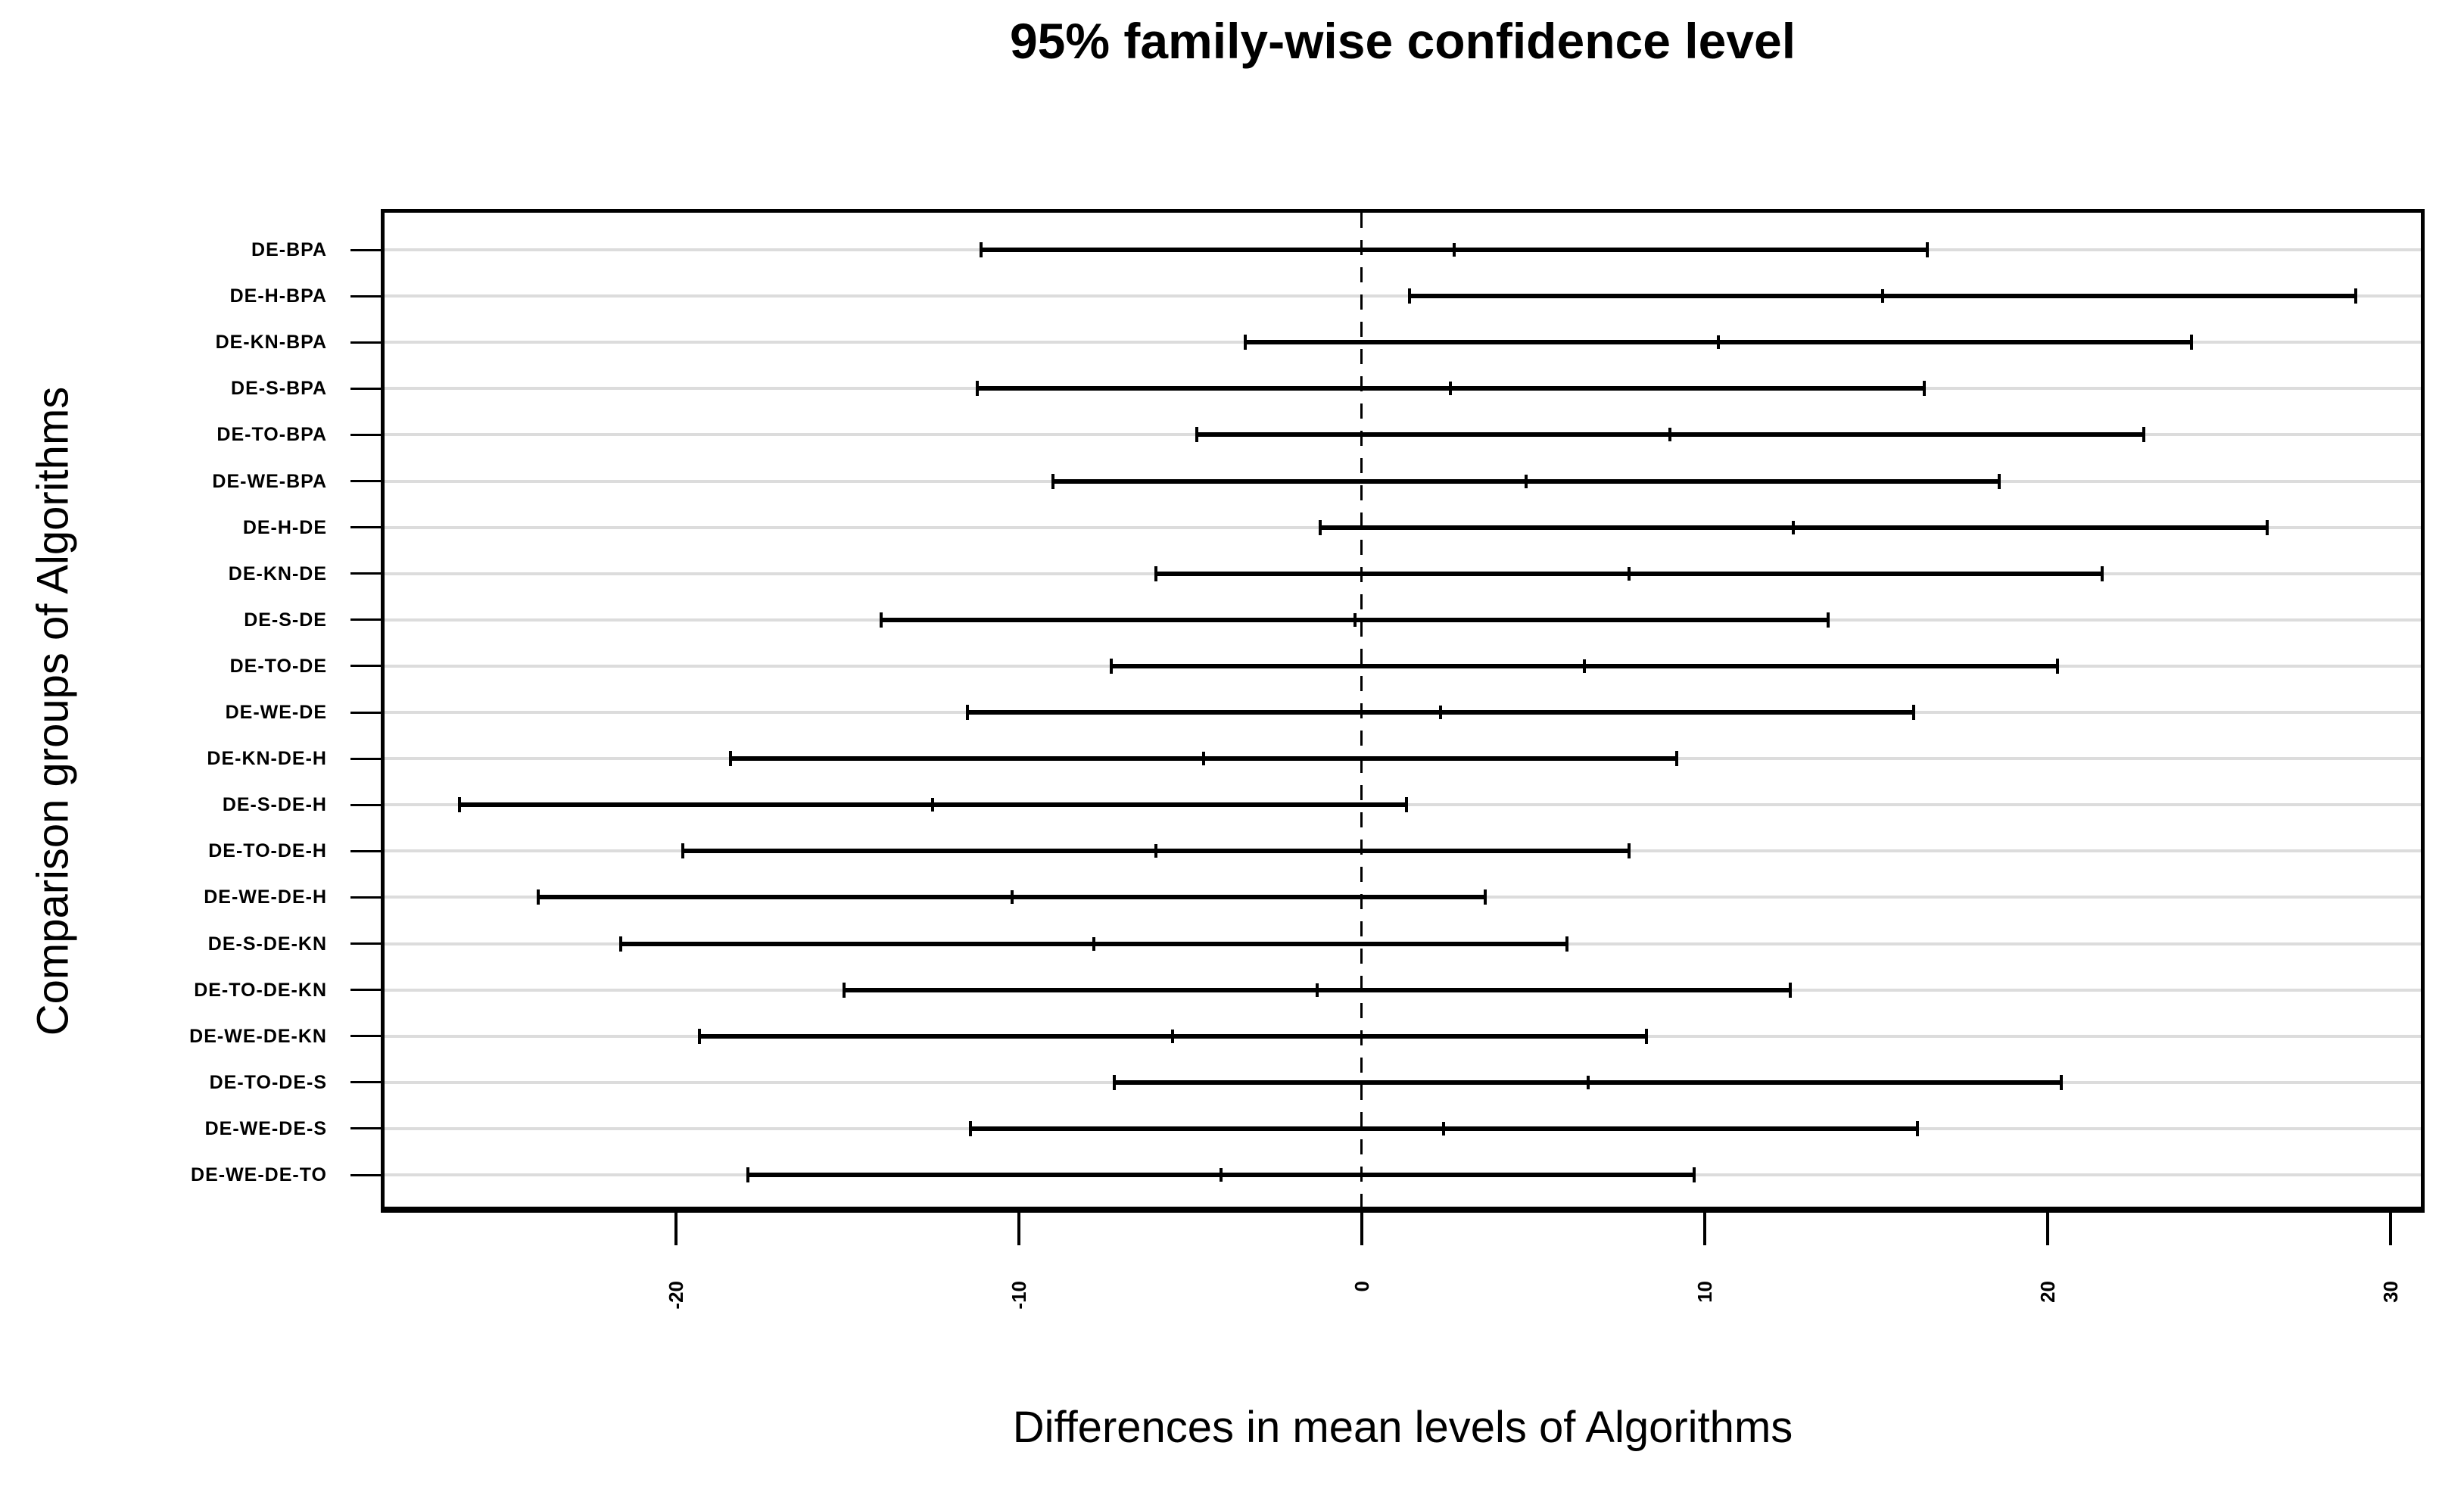 Image resolution: width=2464 pixels, height=1486 pixels. Describe the element at coordinates (260, 990) in the screenshot. I see `y-axis-label: DE-TO-DE-KN` at that location.